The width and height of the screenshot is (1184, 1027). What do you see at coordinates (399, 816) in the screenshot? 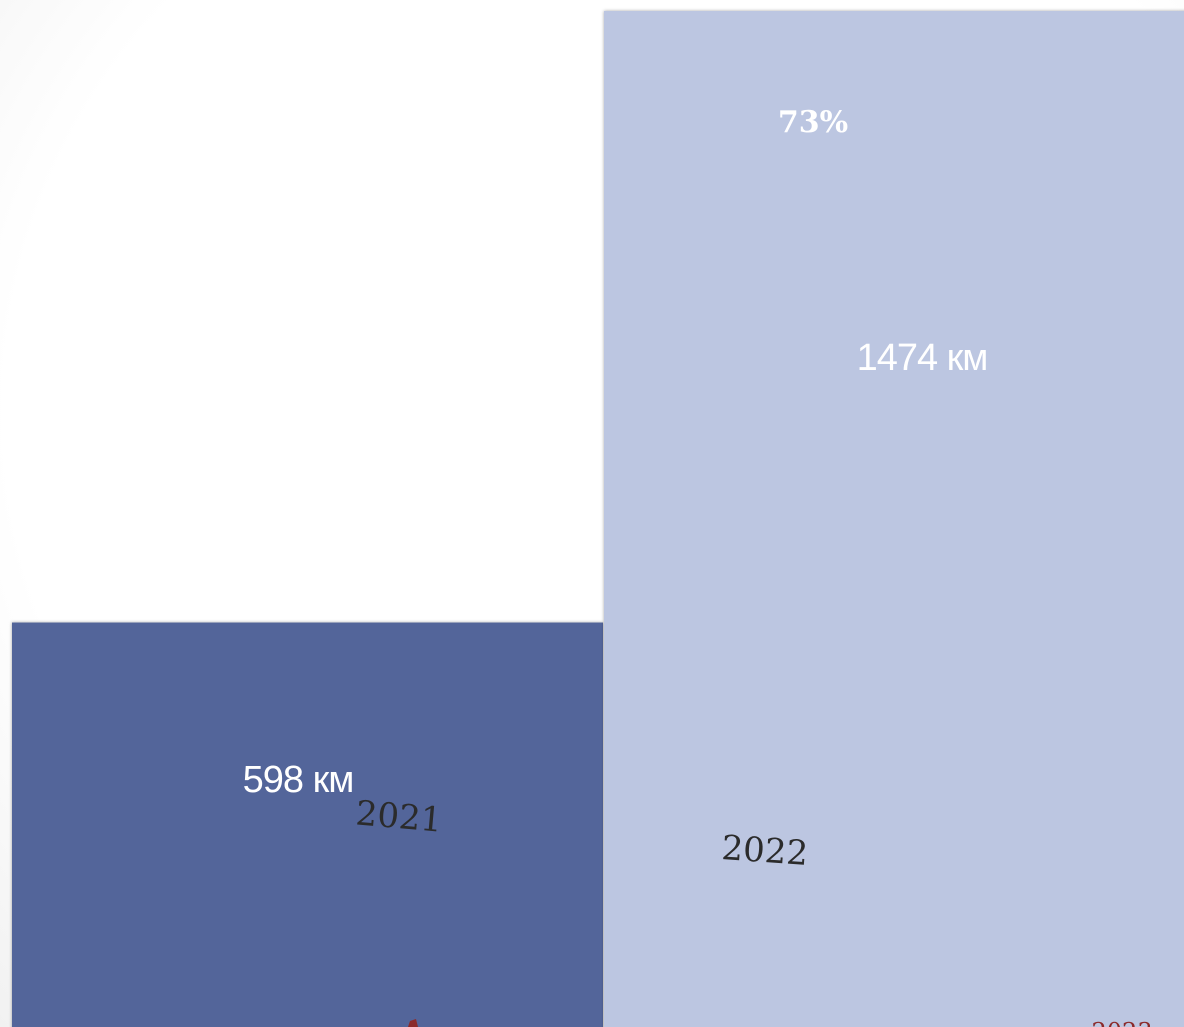
I see `category-label-2021: 2021` at bounding box center [399, 816].